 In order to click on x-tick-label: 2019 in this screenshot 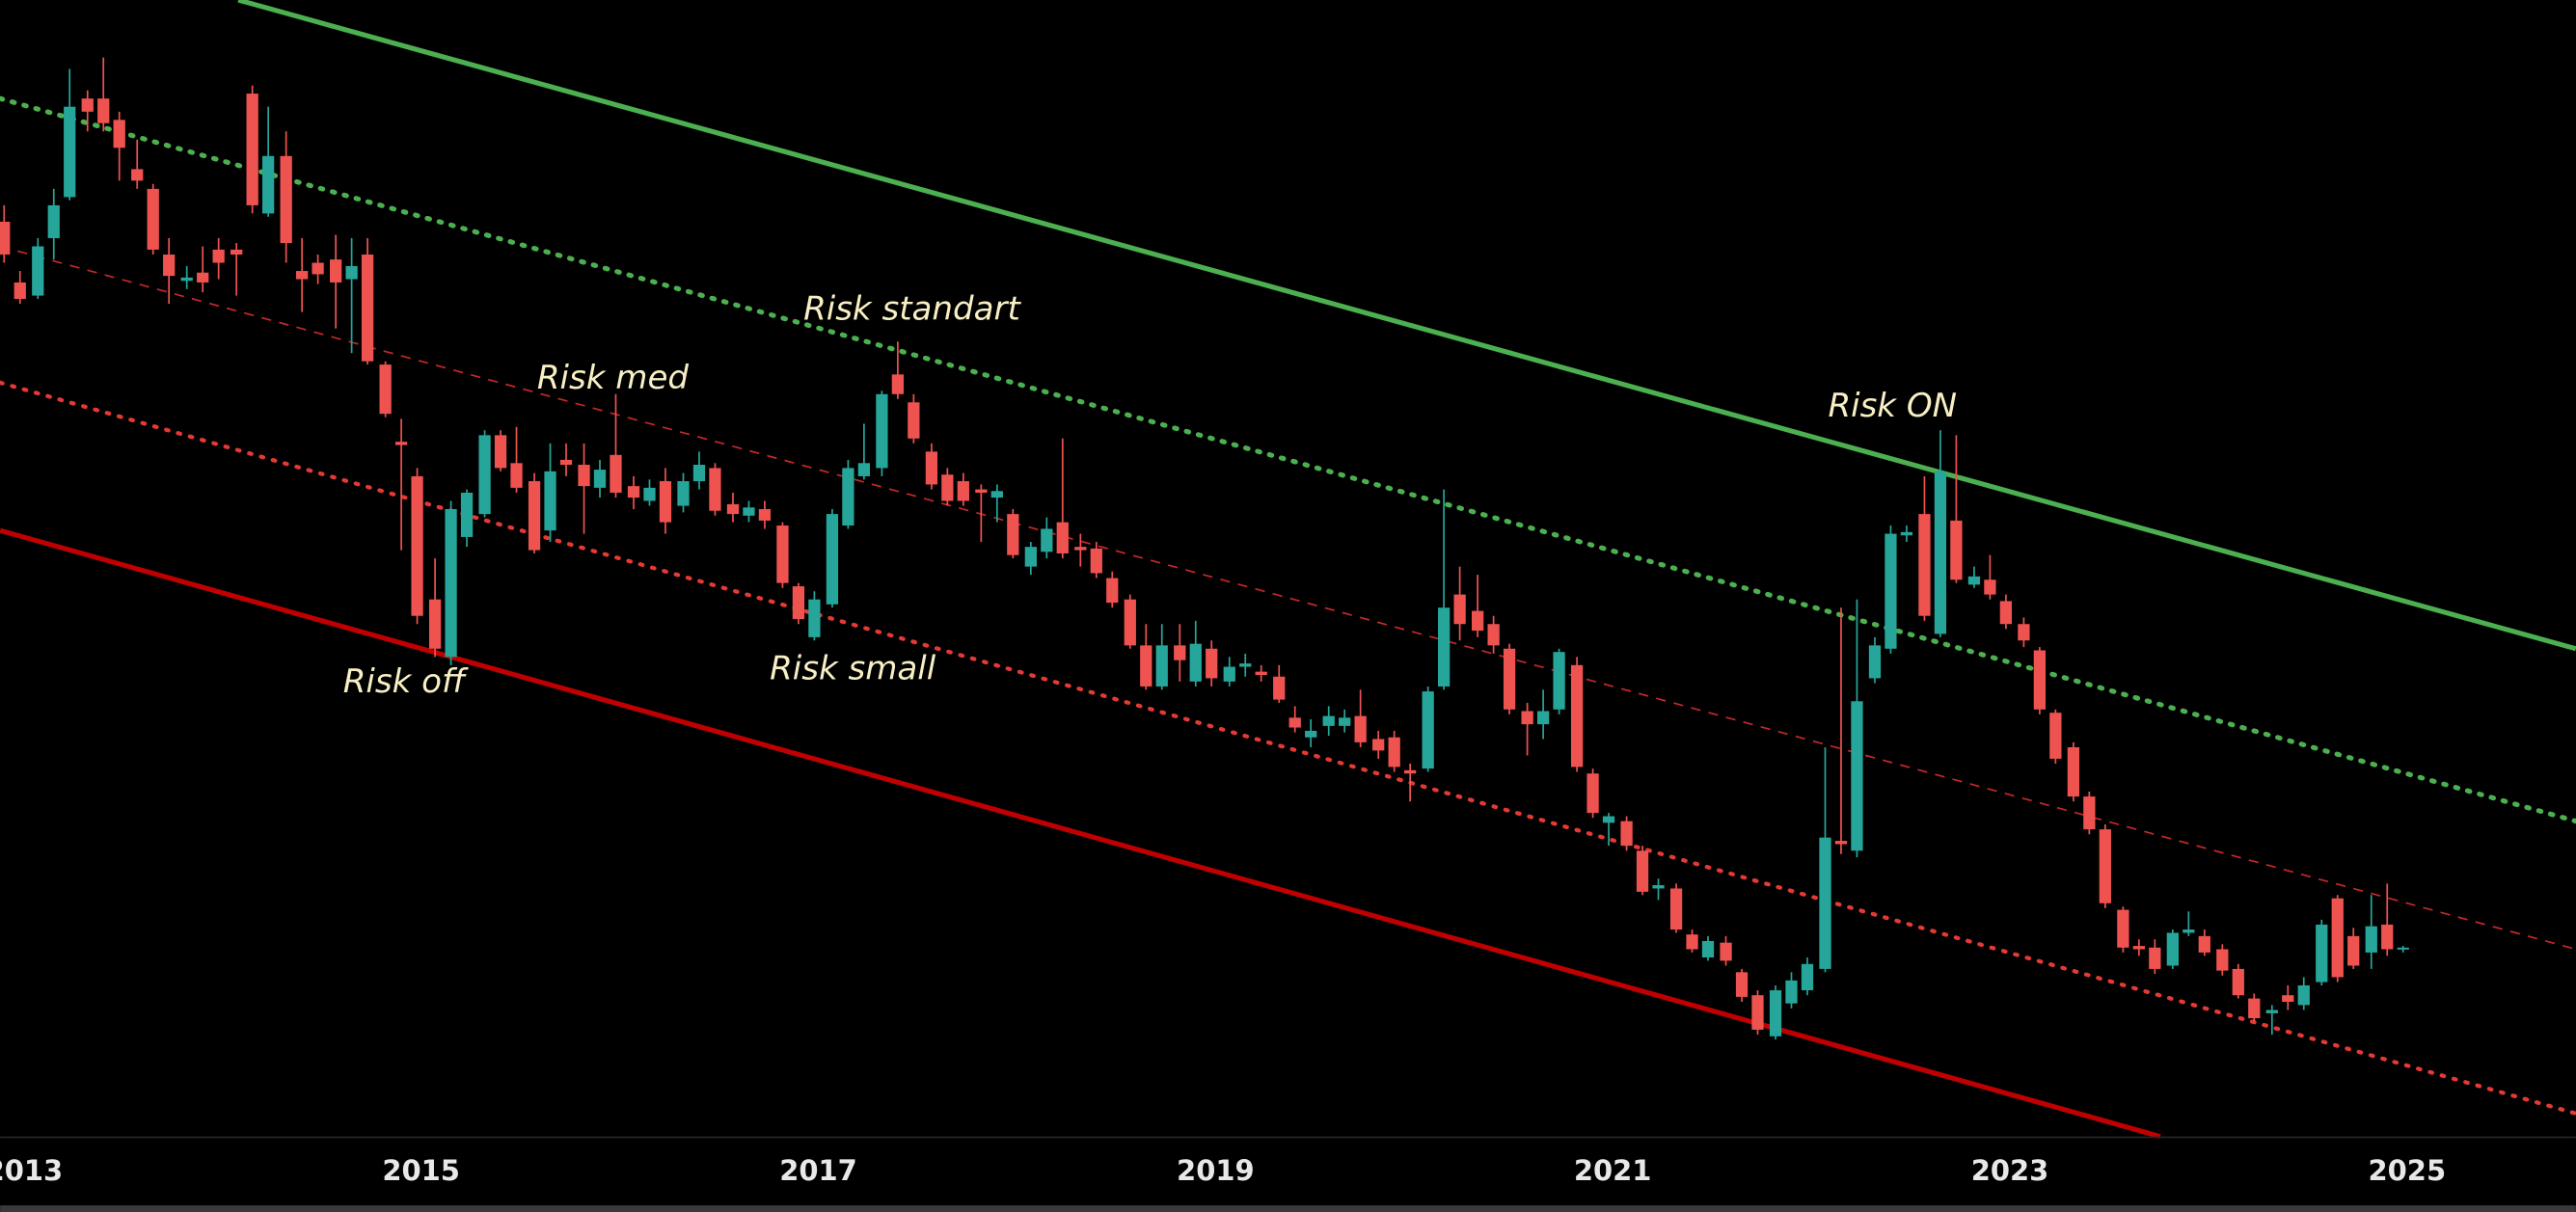, I will do `click(1216, 1170)`.